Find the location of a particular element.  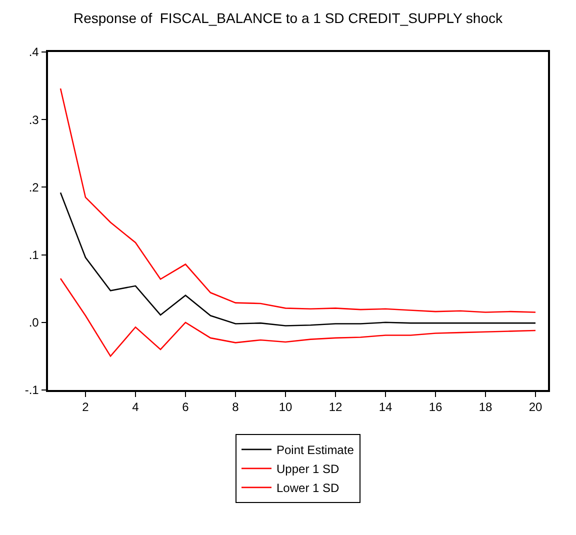

legend-label: Upper 1 SD is located at coordinates (308, 469).